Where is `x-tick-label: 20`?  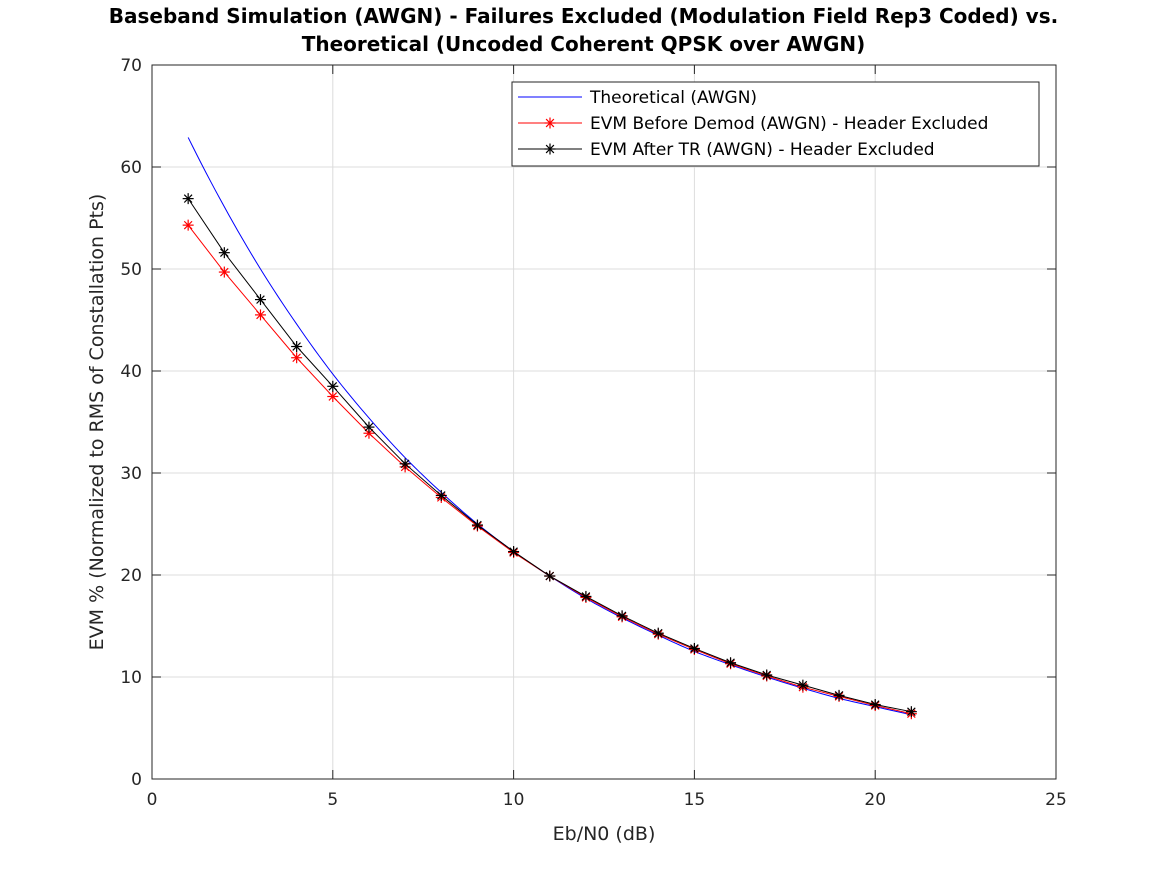 x-tick-label: 20 is located at coordinates (875, 800).